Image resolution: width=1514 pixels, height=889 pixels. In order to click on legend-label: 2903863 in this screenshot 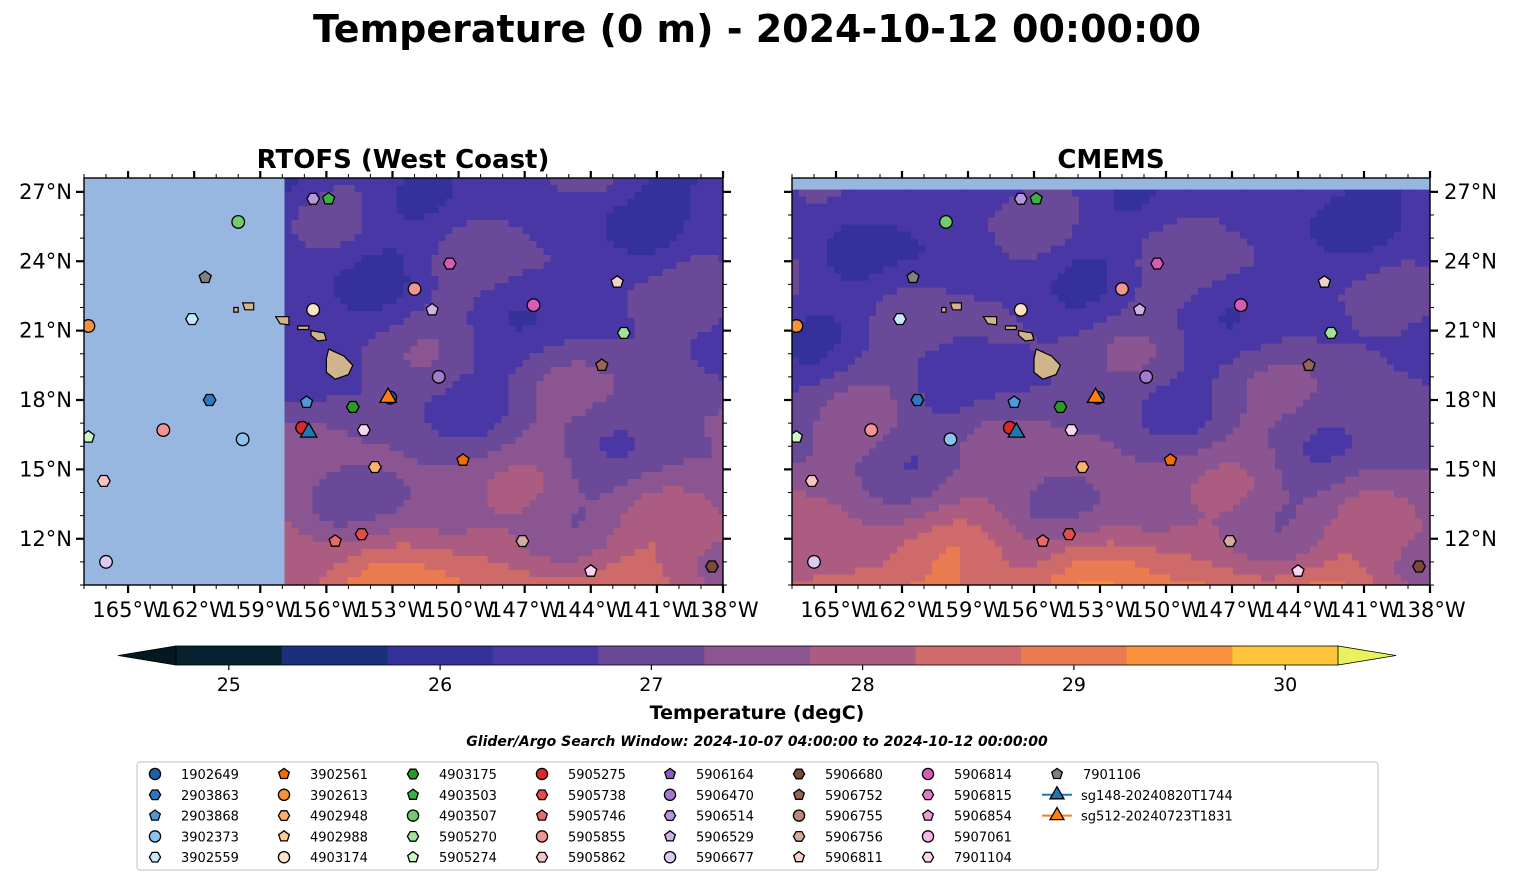, I will do `click(210, 796)`.